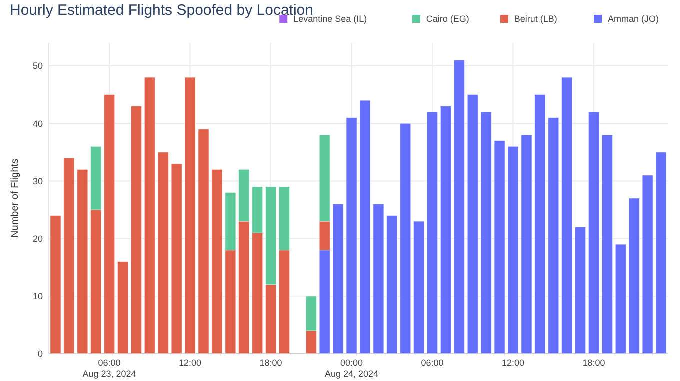  What do you see at coordinates (37, 297) in the screenshot?
I see `y-tick-label: 10` at bounding box center [37, 297].